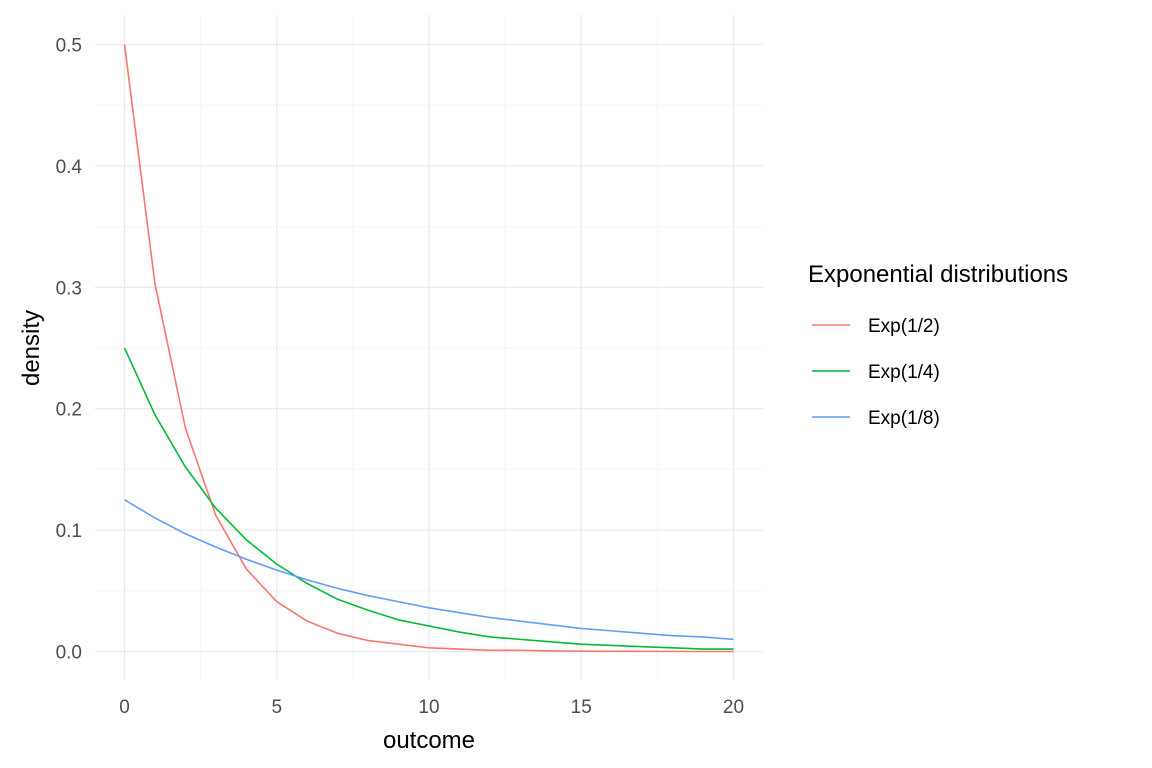 This screenshot has height=768, width=1152. I want to click on y-tick-label: 0.3, so click(69, 288).